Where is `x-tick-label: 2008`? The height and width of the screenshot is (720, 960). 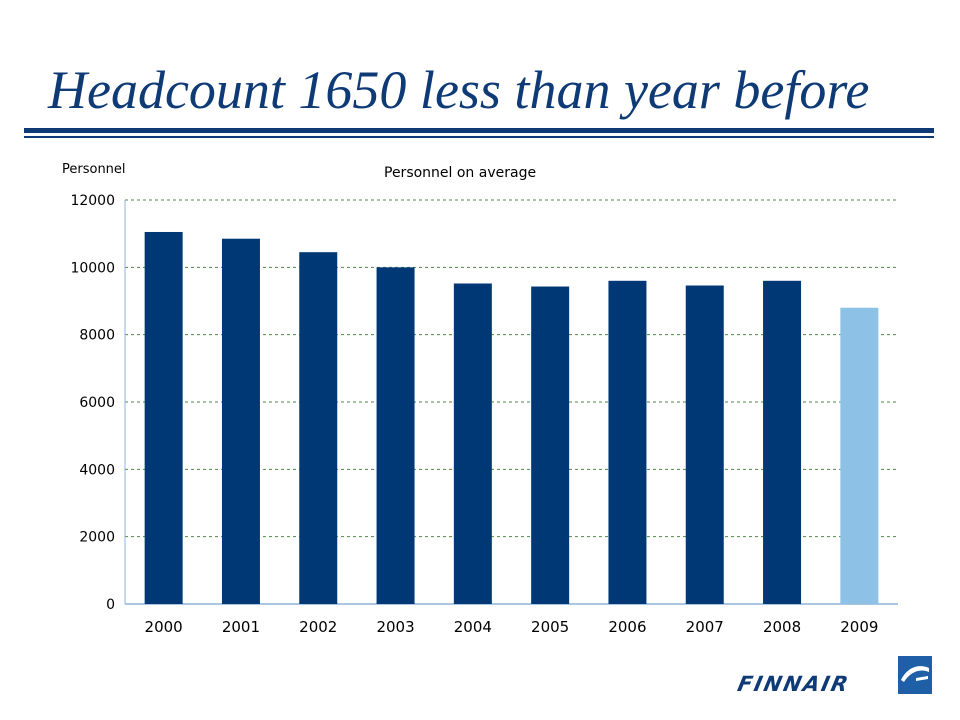
x-tick-label: 2008 is located at coordinates (782, 627).